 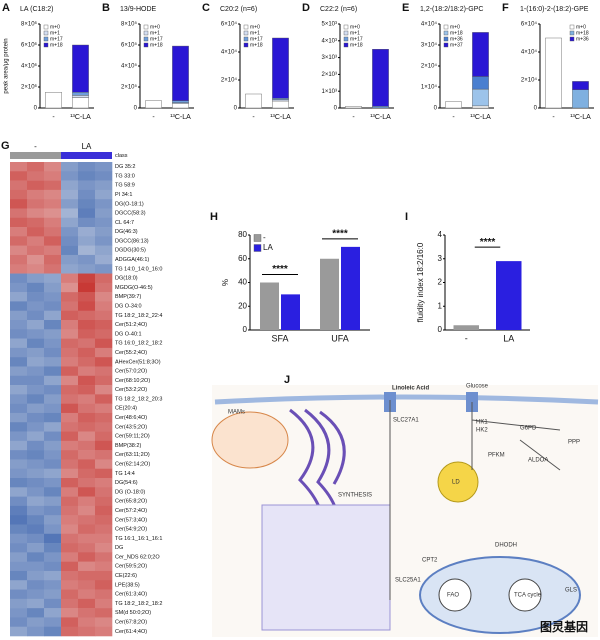 What do you see at coordinates (564, 626) in the screenshot?
I see `watermark: 图灵基因` at bounding box center [564, 626].